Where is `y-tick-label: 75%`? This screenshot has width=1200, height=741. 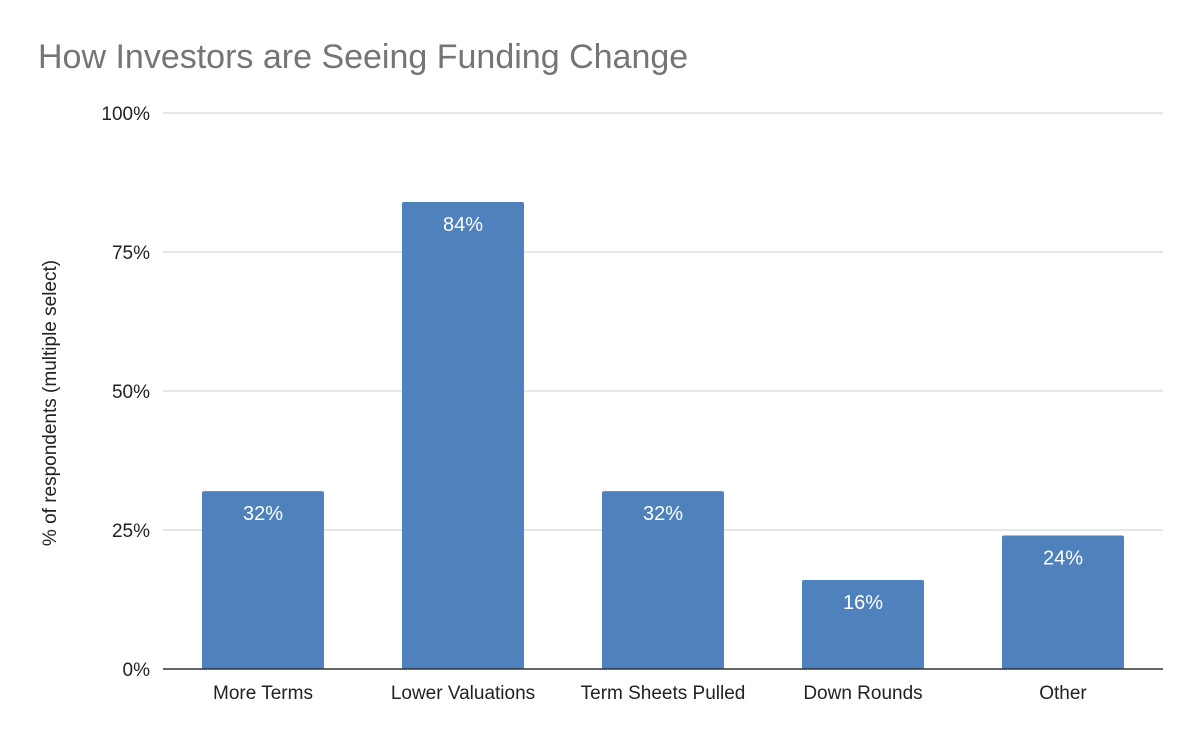
y-tick-label: 75% is located at coordinates (131, 253).